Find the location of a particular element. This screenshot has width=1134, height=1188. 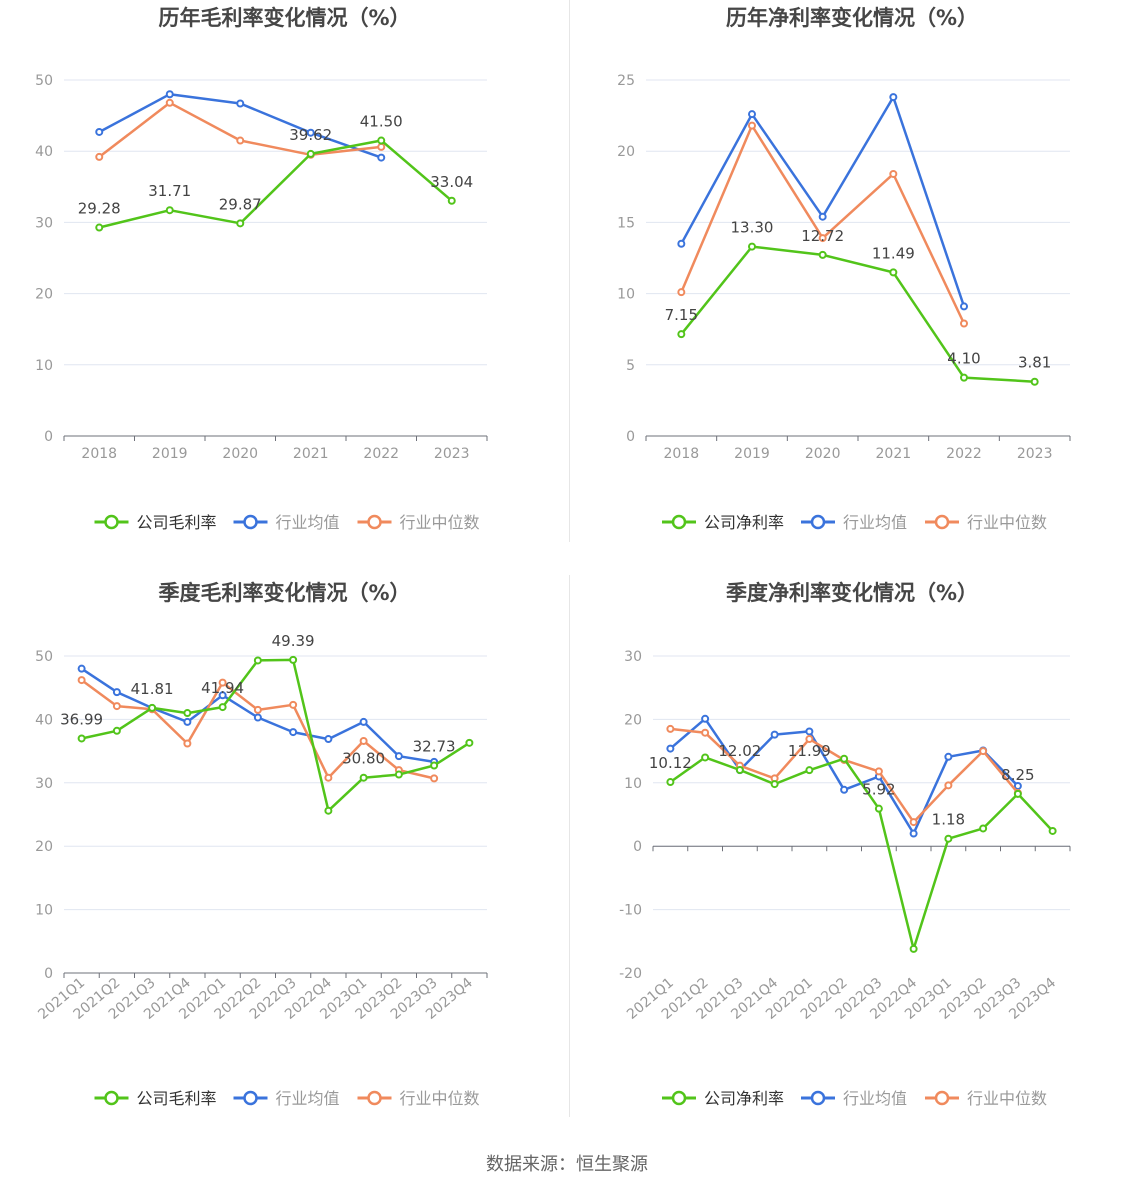

chart2-legend-item-median: 行业中位数 is located at coordinates (986, 522).